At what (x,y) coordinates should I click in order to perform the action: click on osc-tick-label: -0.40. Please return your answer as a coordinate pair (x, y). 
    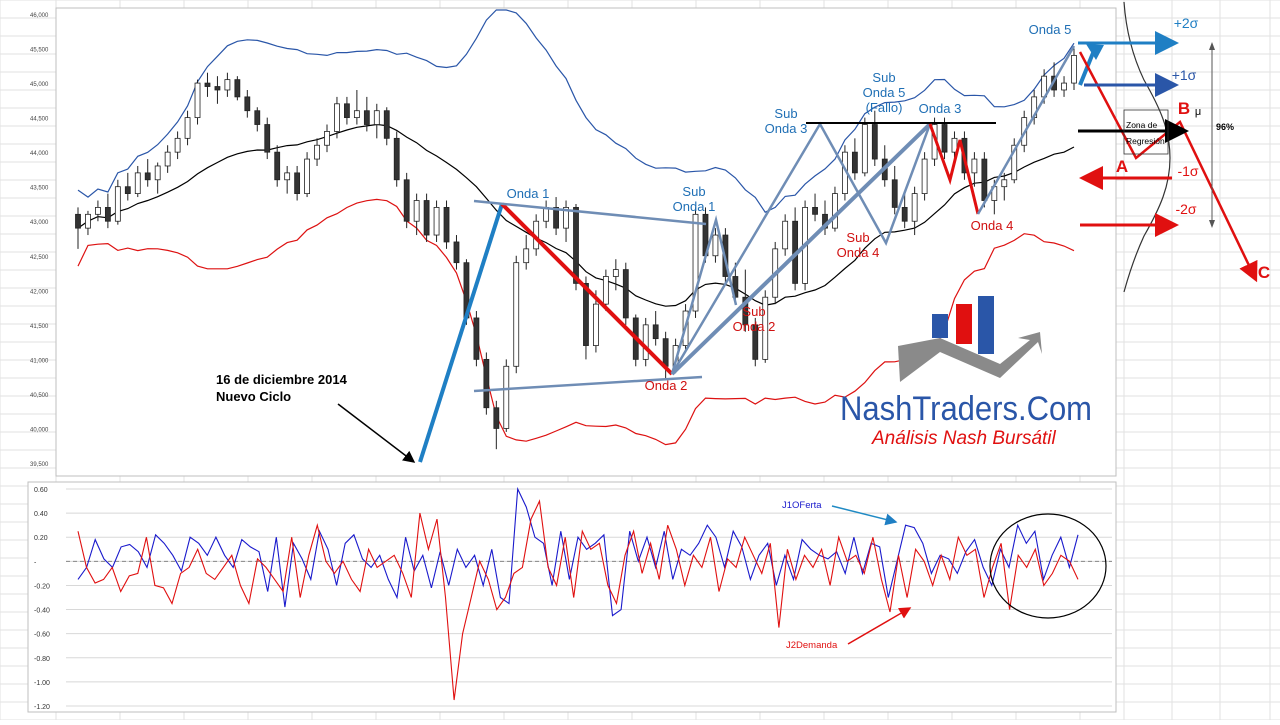
    Looking at the image, I should click on (42, 611).